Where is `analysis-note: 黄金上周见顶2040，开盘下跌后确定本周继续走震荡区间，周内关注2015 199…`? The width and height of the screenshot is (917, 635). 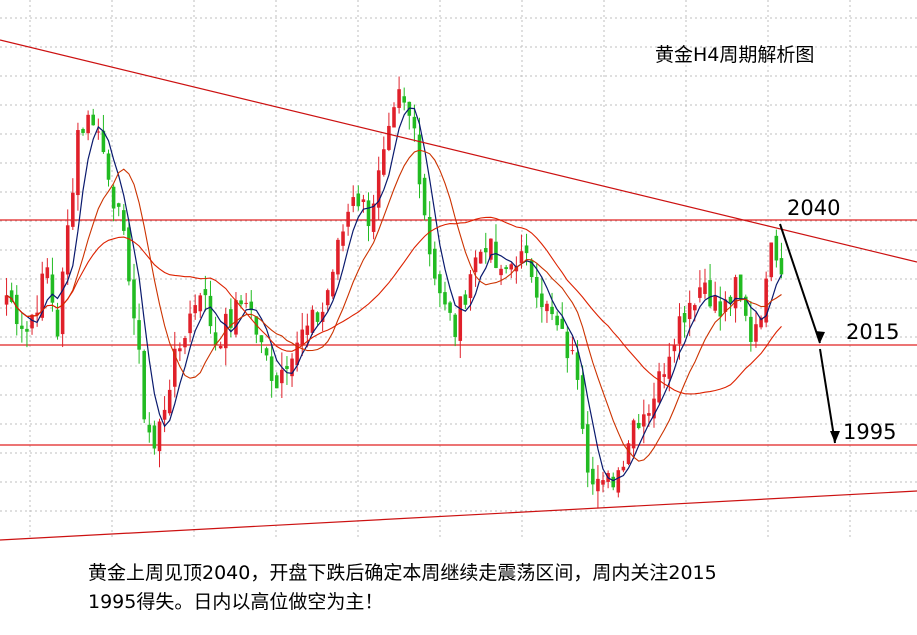
analysis-note: 黄金上周见顶2040，开盘下跌后确定本周继续走震荡区间，周内关注2015 199… is located at coordinates (488, 588).